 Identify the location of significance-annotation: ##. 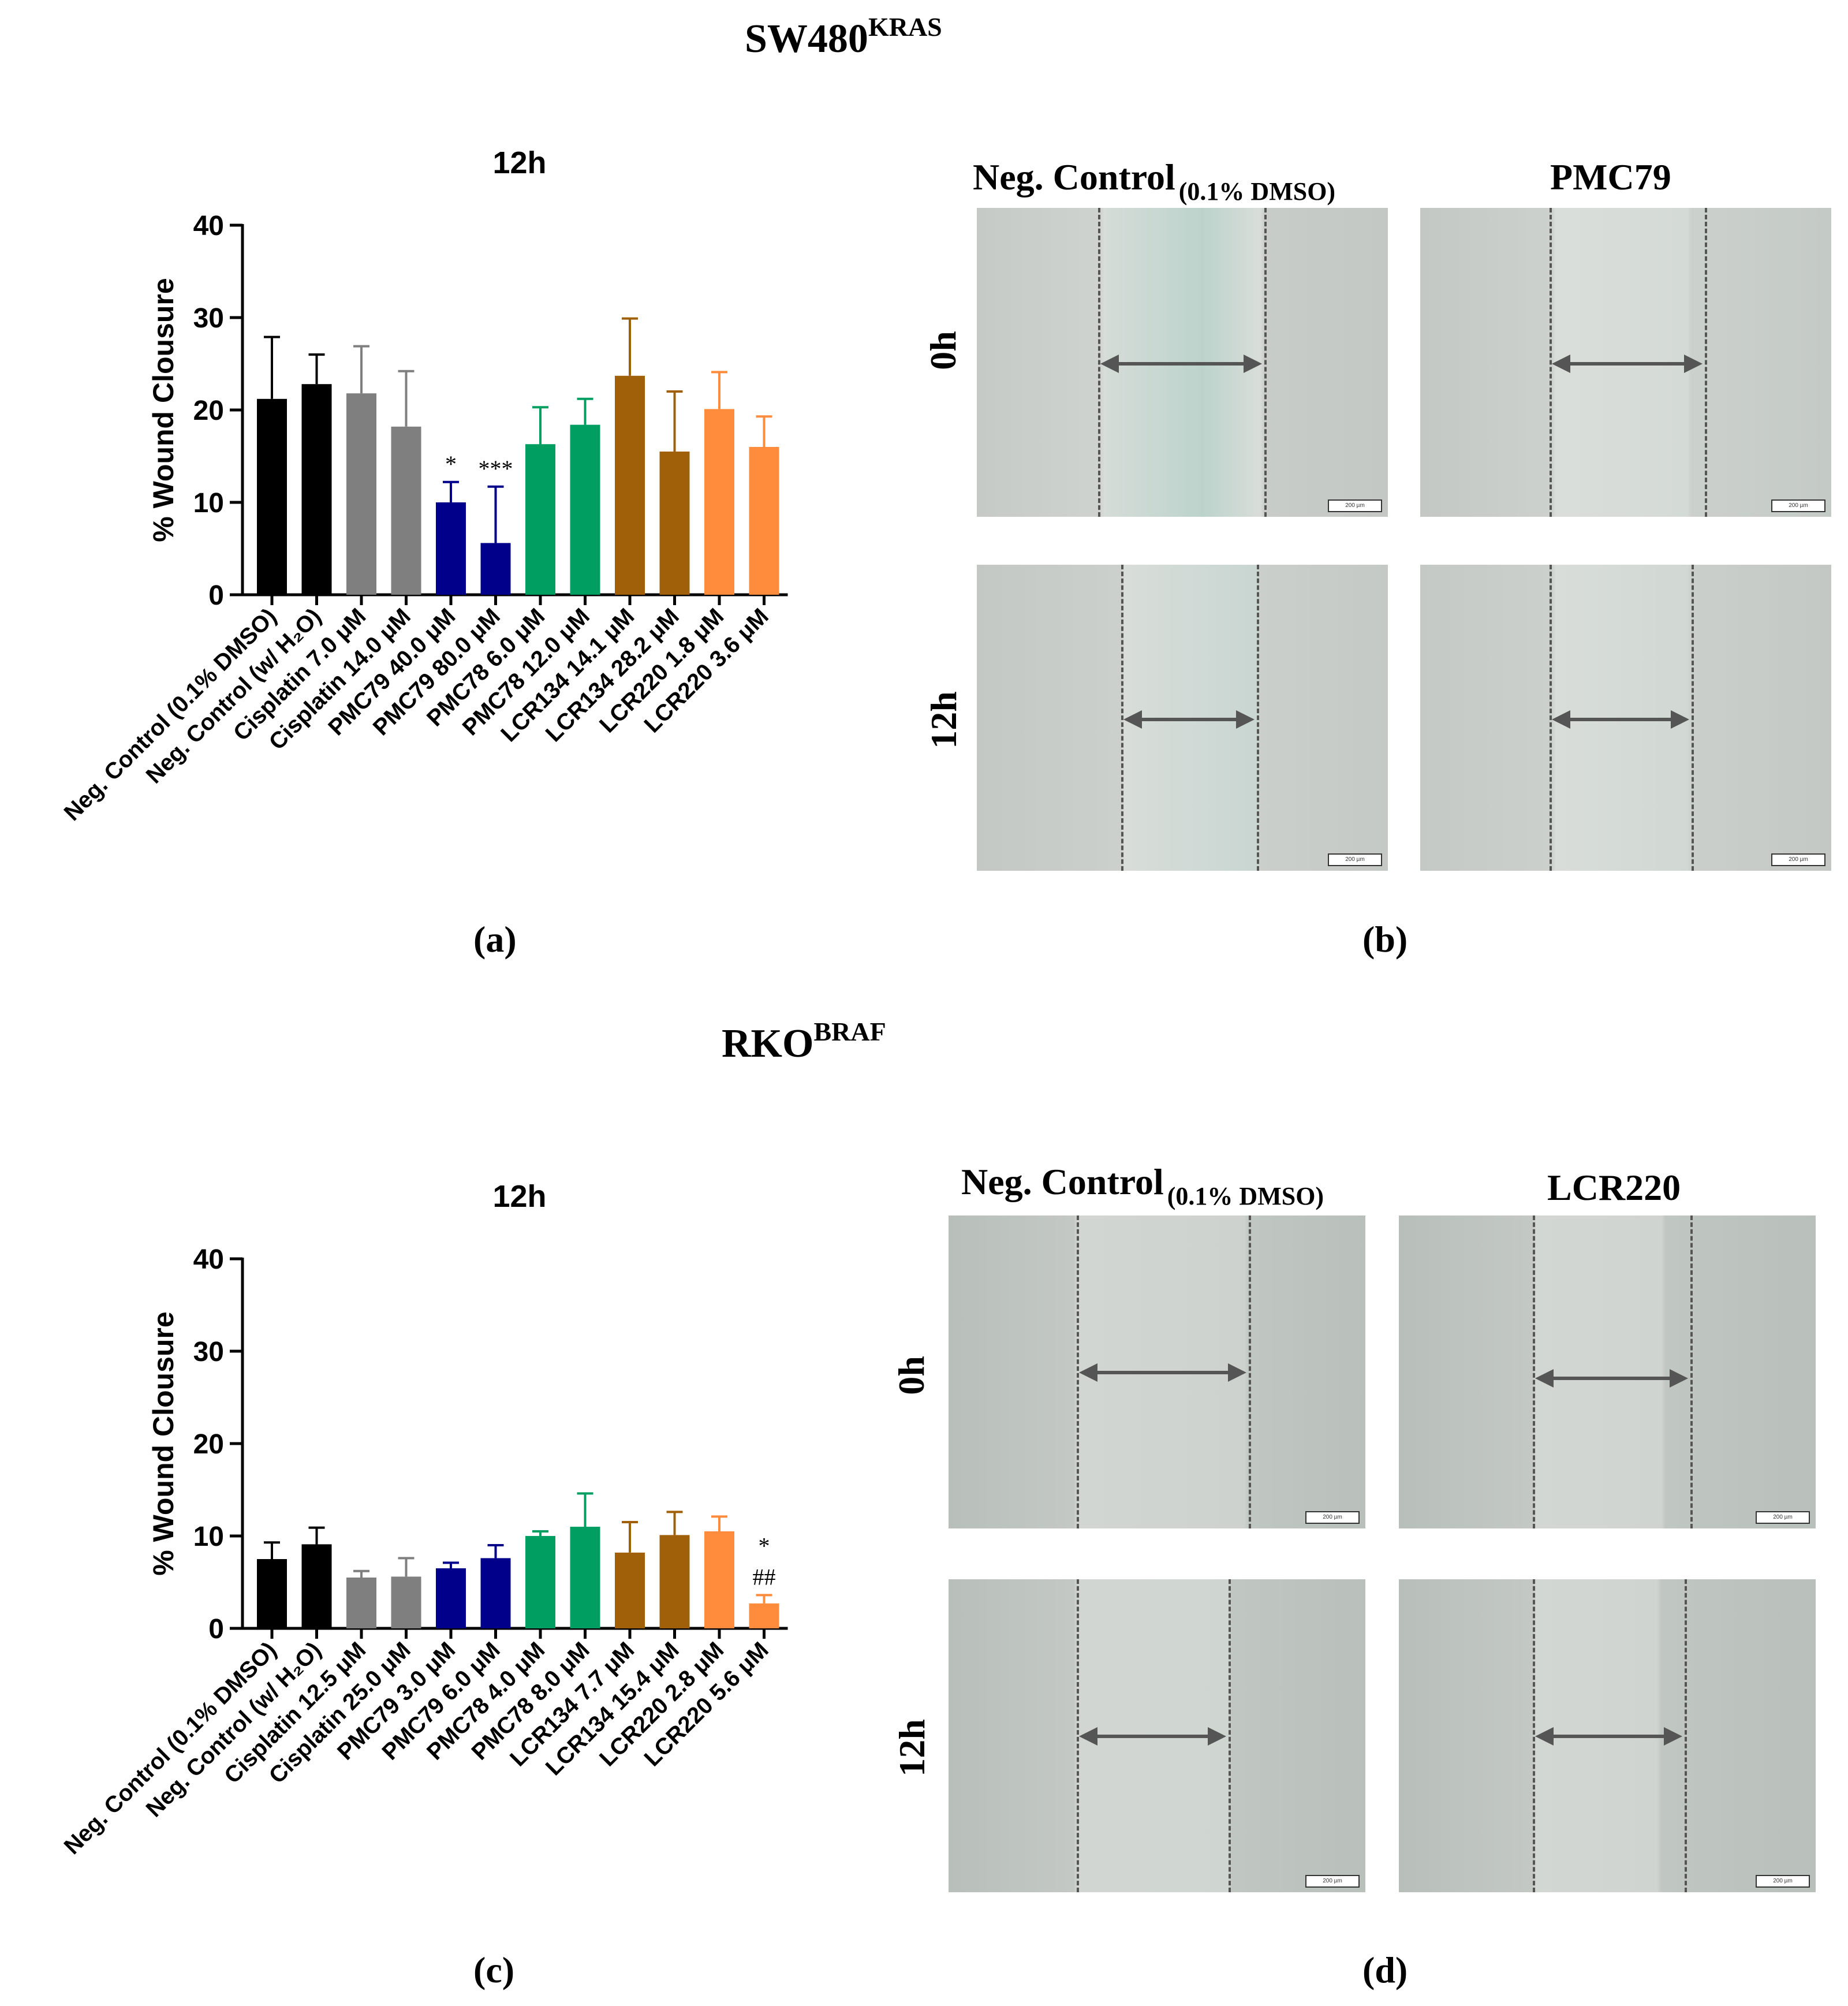
(764, 1577).